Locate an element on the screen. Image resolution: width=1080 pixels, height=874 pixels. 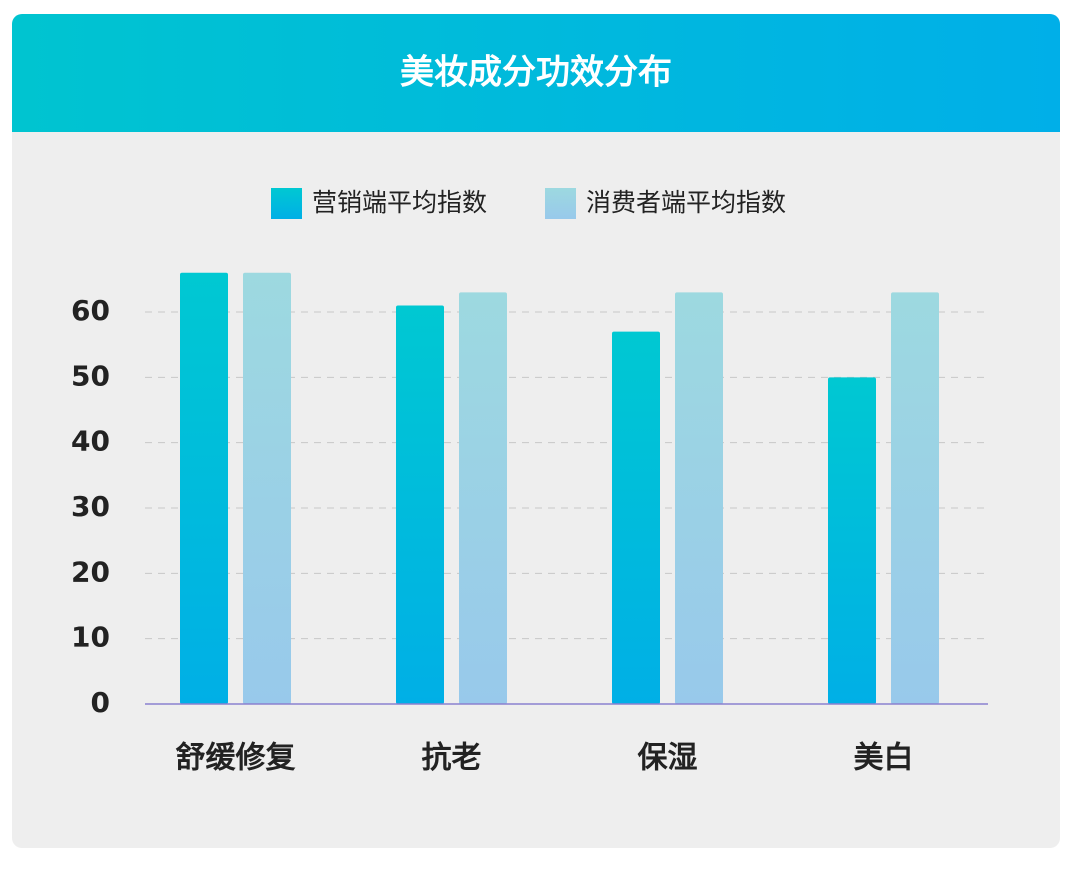
y-tick-label: 10 is located at coordinates (90, 637).